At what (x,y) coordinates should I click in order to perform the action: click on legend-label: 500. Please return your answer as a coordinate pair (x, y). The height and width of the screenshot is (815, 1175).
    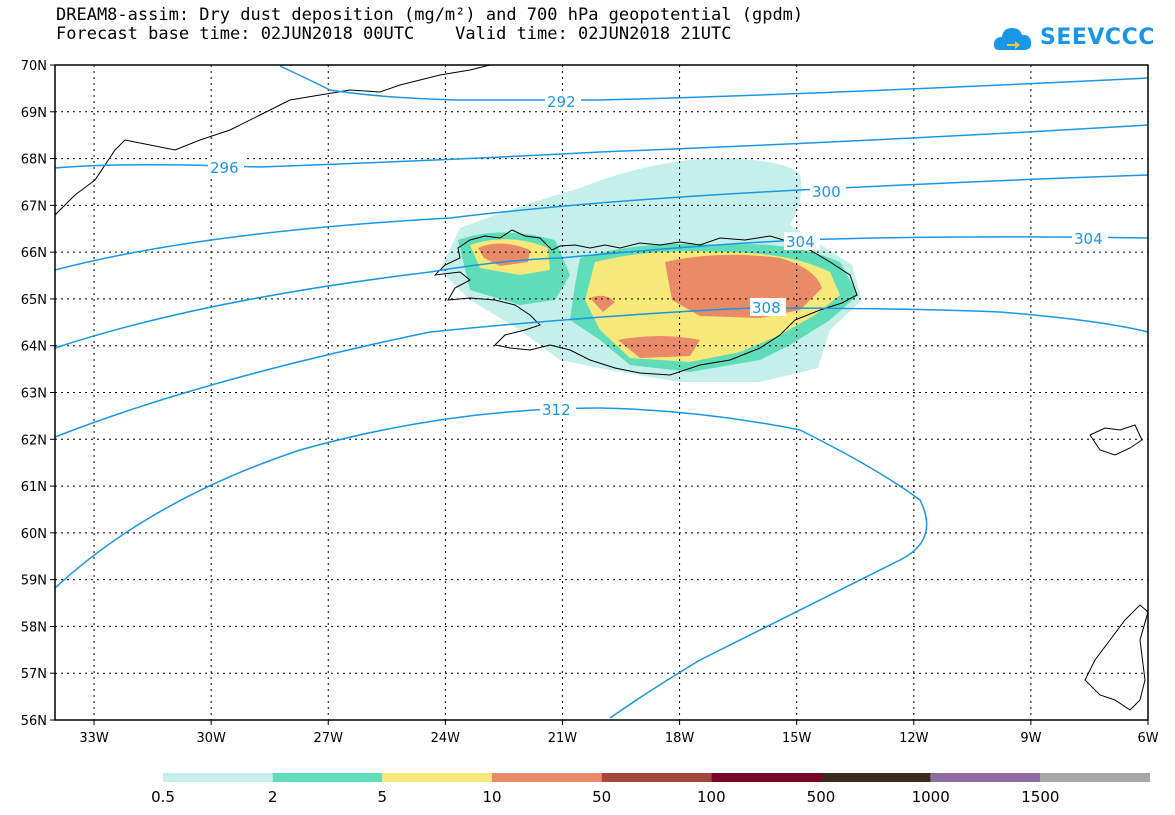
    Looking at the image, I should click on (821, 797).